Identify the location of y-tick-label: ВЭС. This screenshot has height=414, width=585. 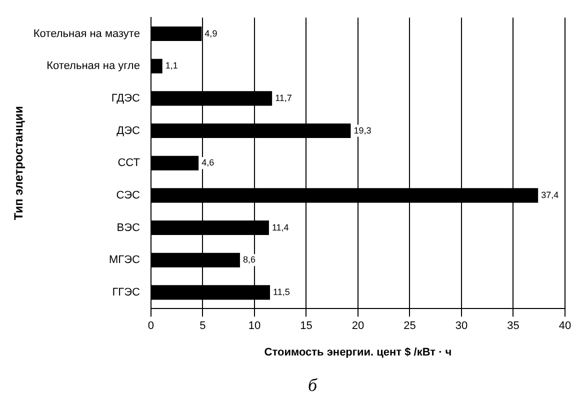
(128, 228).